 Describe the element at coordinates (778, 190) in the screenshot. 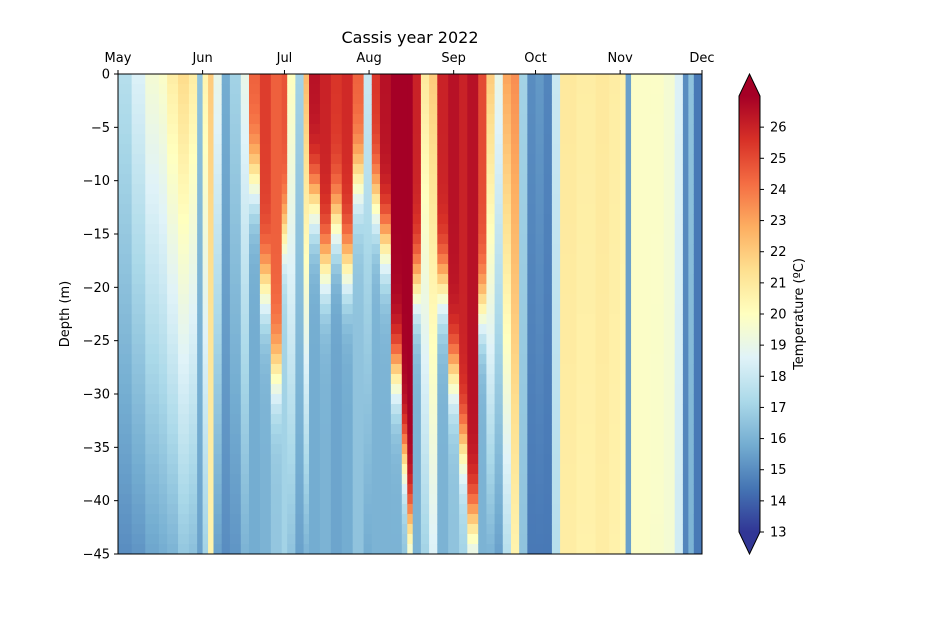

I see `colorbar-tick-label: 24` at that location.